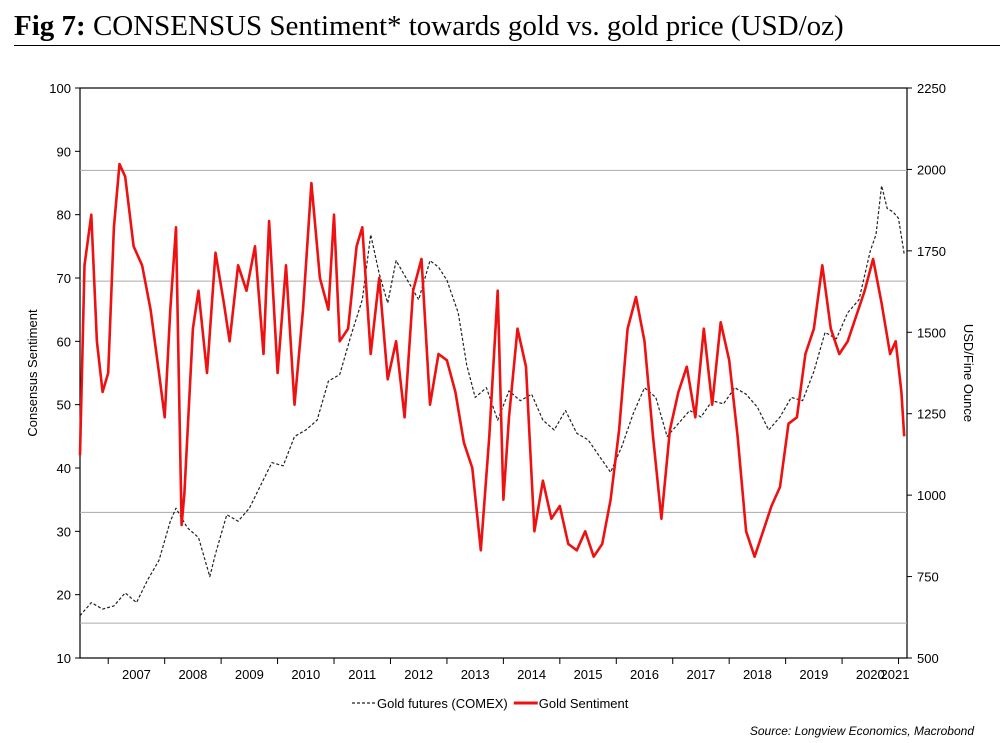 This screenshot has width=1000, height=743. I want to click on left-axis-tick-label: 20, so click(64, 595).